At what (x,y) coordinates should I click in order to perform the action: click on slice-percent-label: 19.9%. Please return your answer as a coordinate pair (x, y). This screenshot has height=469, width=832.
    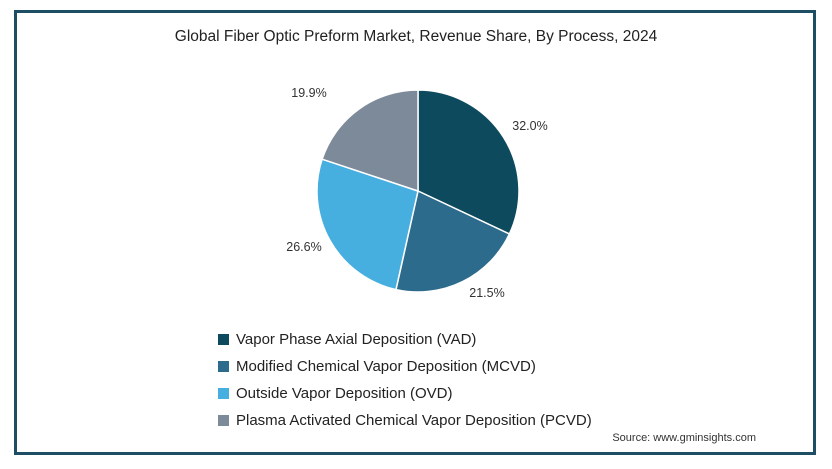
    Looking at the image, I should click on (308, 93).